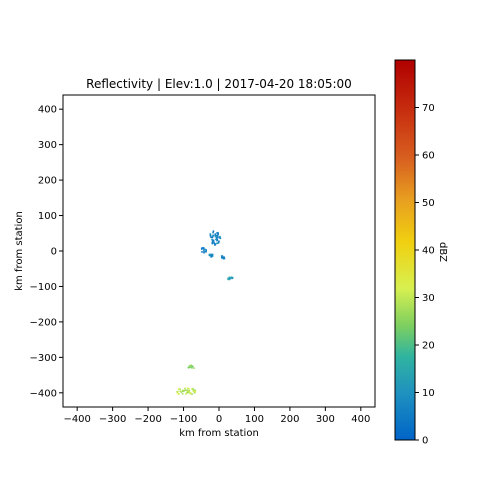 The width and height of the screenshot is (504, 504). What do you see at coordinates (76, 419) in the screenshot?
I see `x-tick-label: −400` at bounding box center [76, 419].